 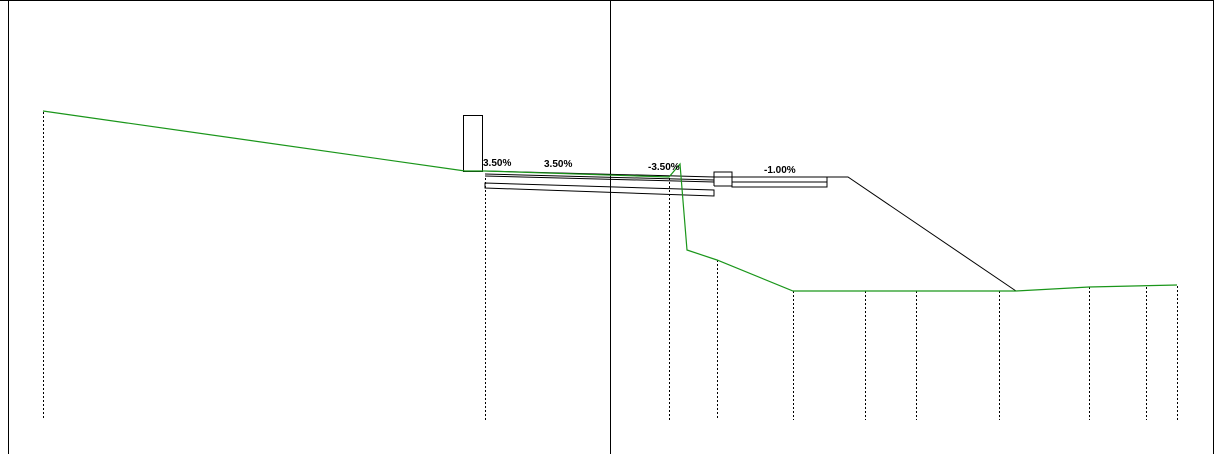 What do you see at coordinates (558, 164) in the screenshot?
I see `slope-label-left-lane: 3.50%` at bounding box center [558, 164].